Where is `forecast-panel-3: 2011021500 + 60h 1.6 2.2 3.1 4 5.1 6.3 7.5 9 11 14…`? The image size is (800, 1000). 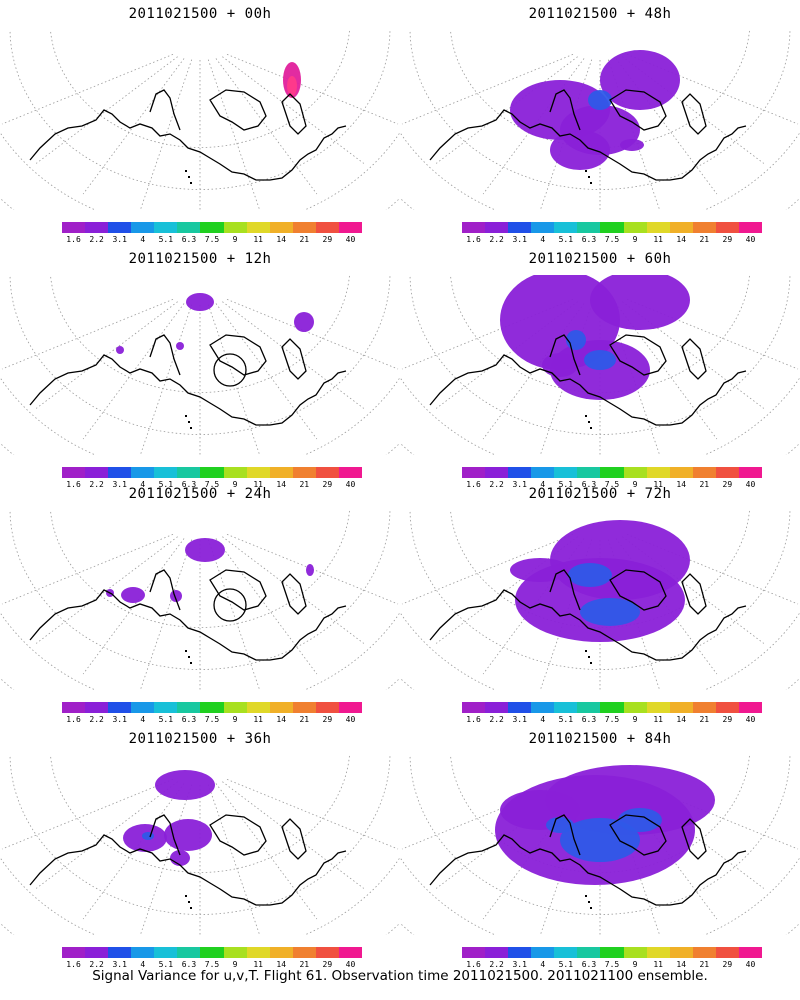 forecast-panel-3: 2011021500 + 60h 1.6 2.2 3.1 4 5.1 6.3 7.5 9 11 14… is located at coordinates (600, 367).